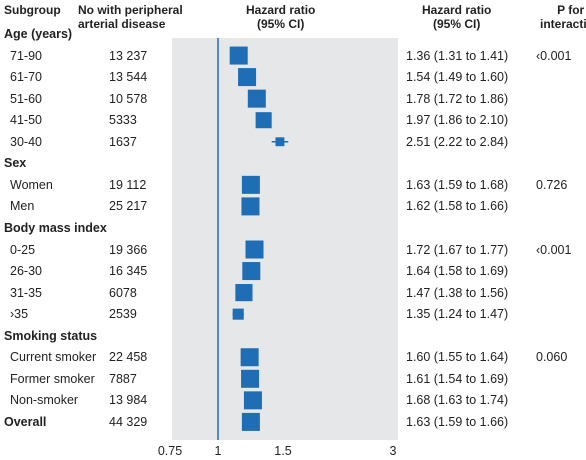  What do you see at coordinates (457, 55) in the screenshot?
I see `hazard-ratio-text: 1.36 (1.31 to 1.41)` at bounding box center [457, 55].